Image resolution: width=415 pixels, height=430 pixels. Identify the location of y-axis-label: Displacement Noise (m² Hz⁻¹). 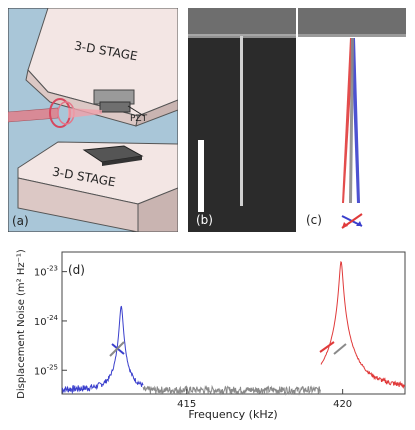
(21, 324).